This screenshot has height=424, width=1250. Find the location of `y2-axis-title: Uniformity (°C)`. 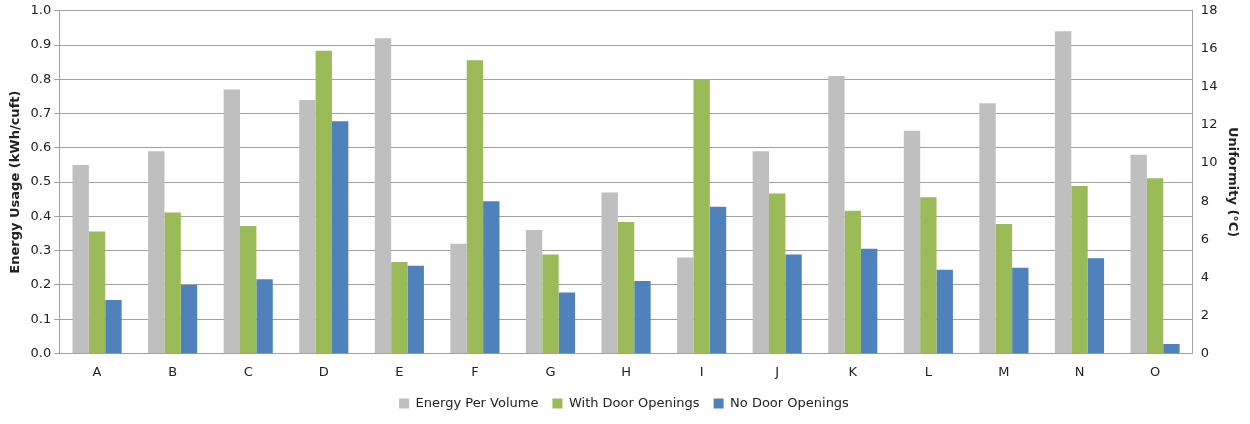

y2-axis-title: Uniformity (°C) is located at coordinates (1233, 182).